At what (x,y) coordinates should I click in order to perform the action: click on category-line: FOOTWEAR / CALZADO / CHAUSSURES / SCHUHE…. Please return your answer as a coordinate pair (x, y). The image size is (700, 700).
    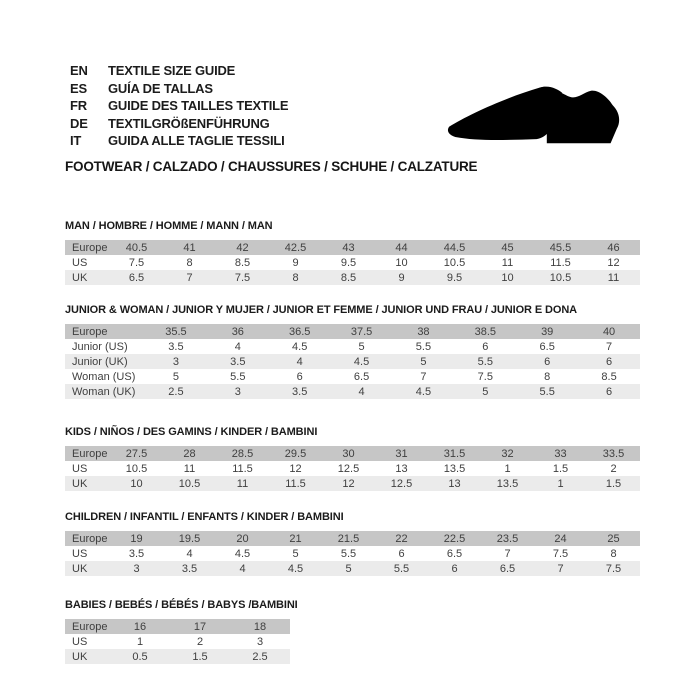
    Looking at the image, I should click on (271, 166).